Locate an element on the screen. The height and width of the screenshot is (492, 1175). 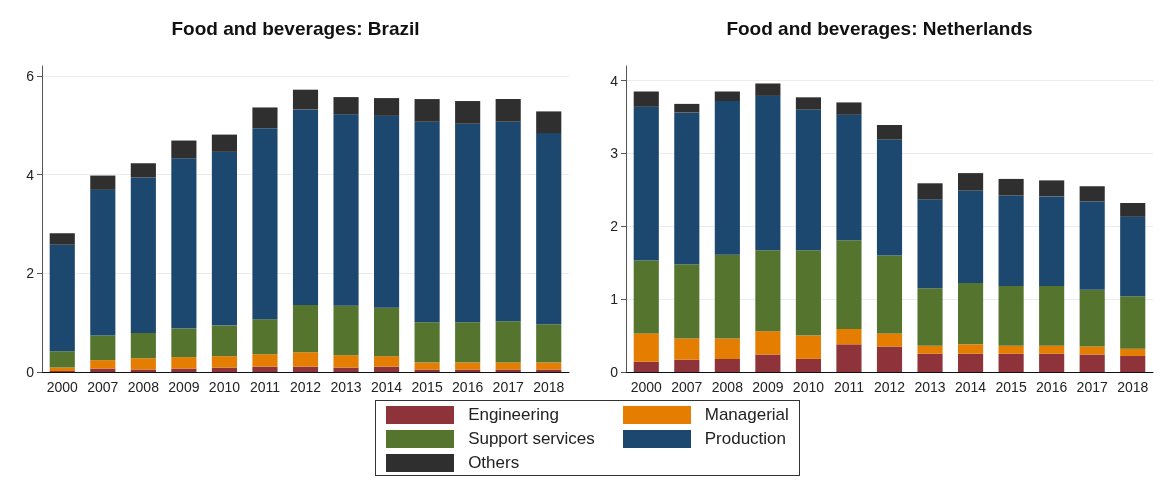
x-tick-label: 2014 is located at coordinates (971, 387).